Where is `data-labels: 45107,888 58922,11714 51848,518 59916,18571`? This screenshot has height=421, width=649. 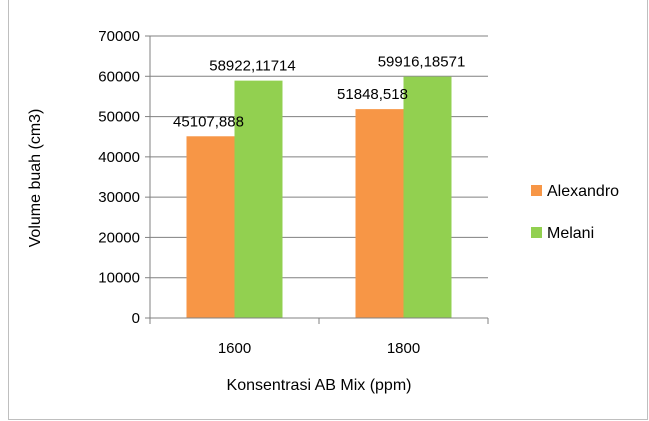 data-labels: 45107,888 58922,11714 51848,518 59916,18571 is located at coordinates (319, 92).